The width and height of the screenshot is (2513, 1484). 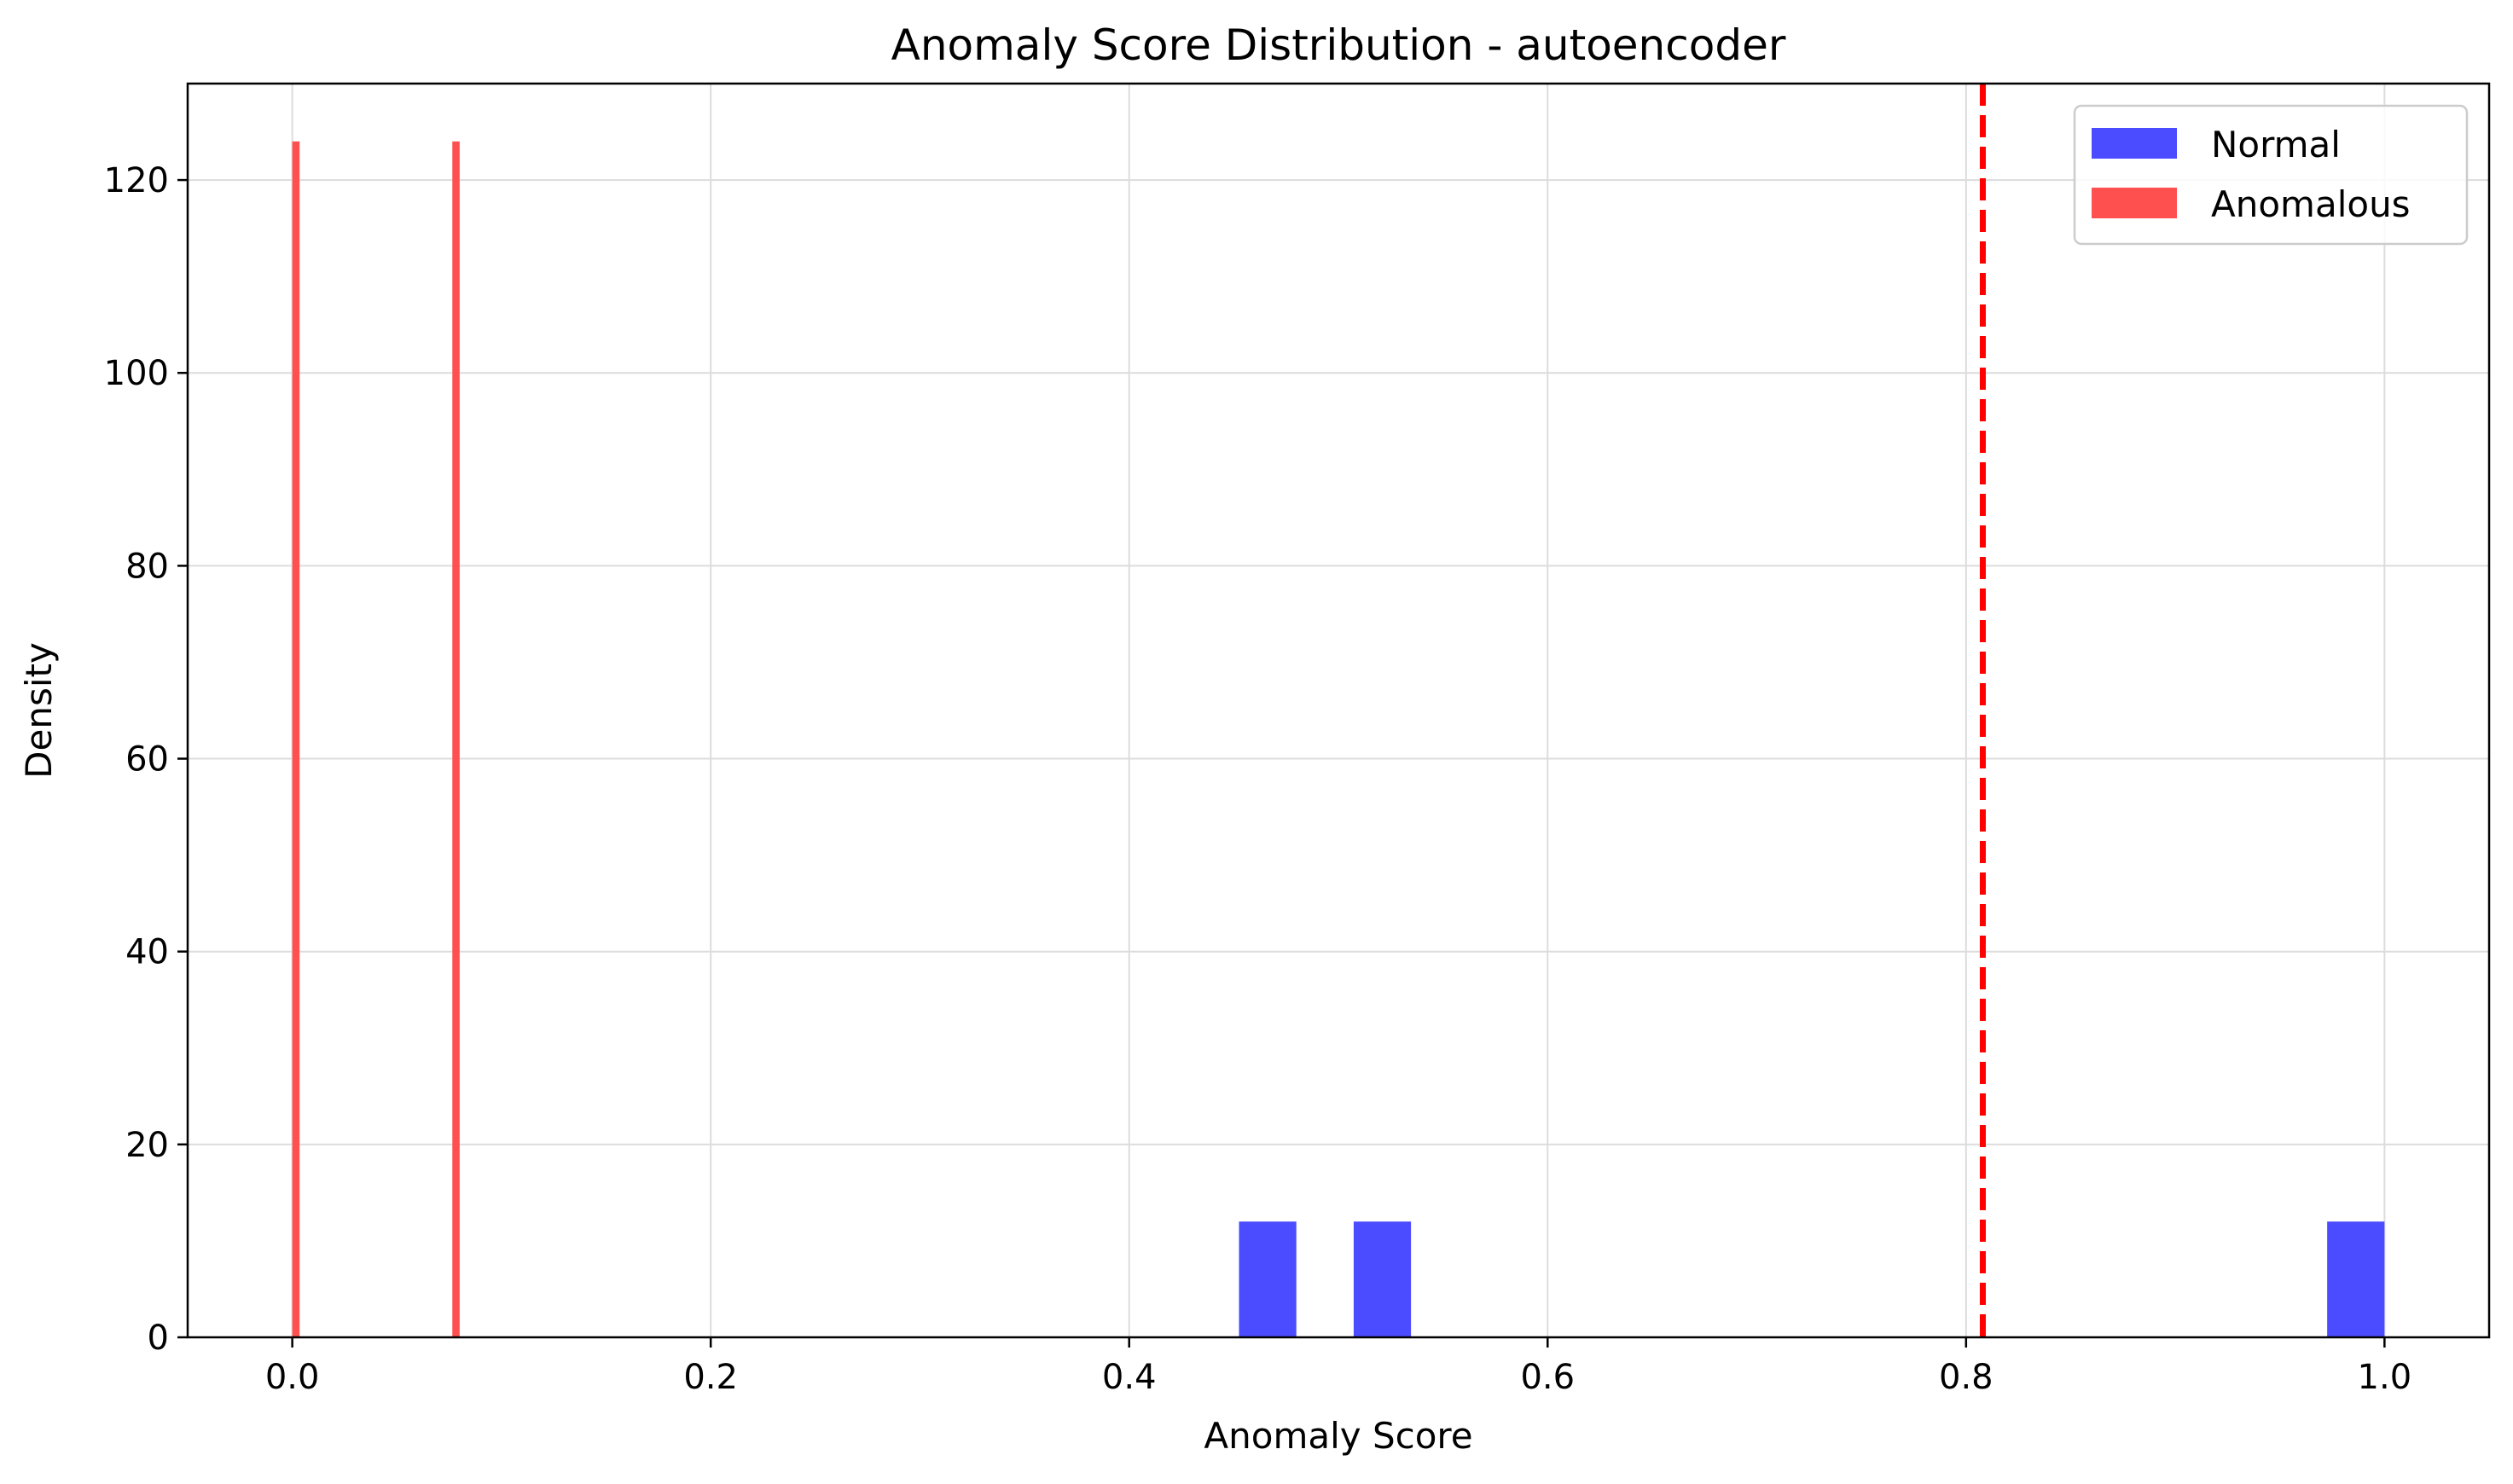 I want to click on y-tick-label: 80, so click(x=147, y=566).